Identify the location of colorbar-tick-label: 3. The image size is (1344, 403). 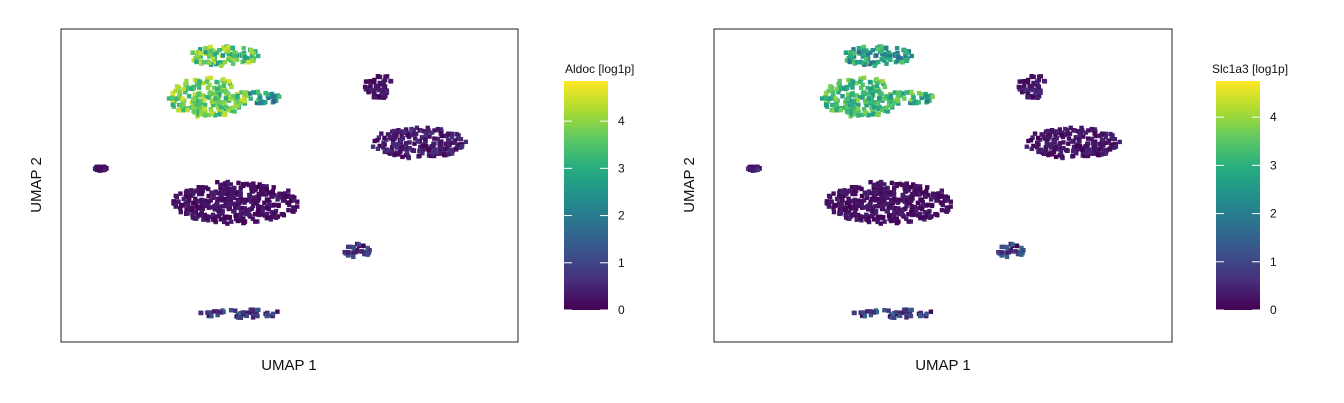
(621, 168).